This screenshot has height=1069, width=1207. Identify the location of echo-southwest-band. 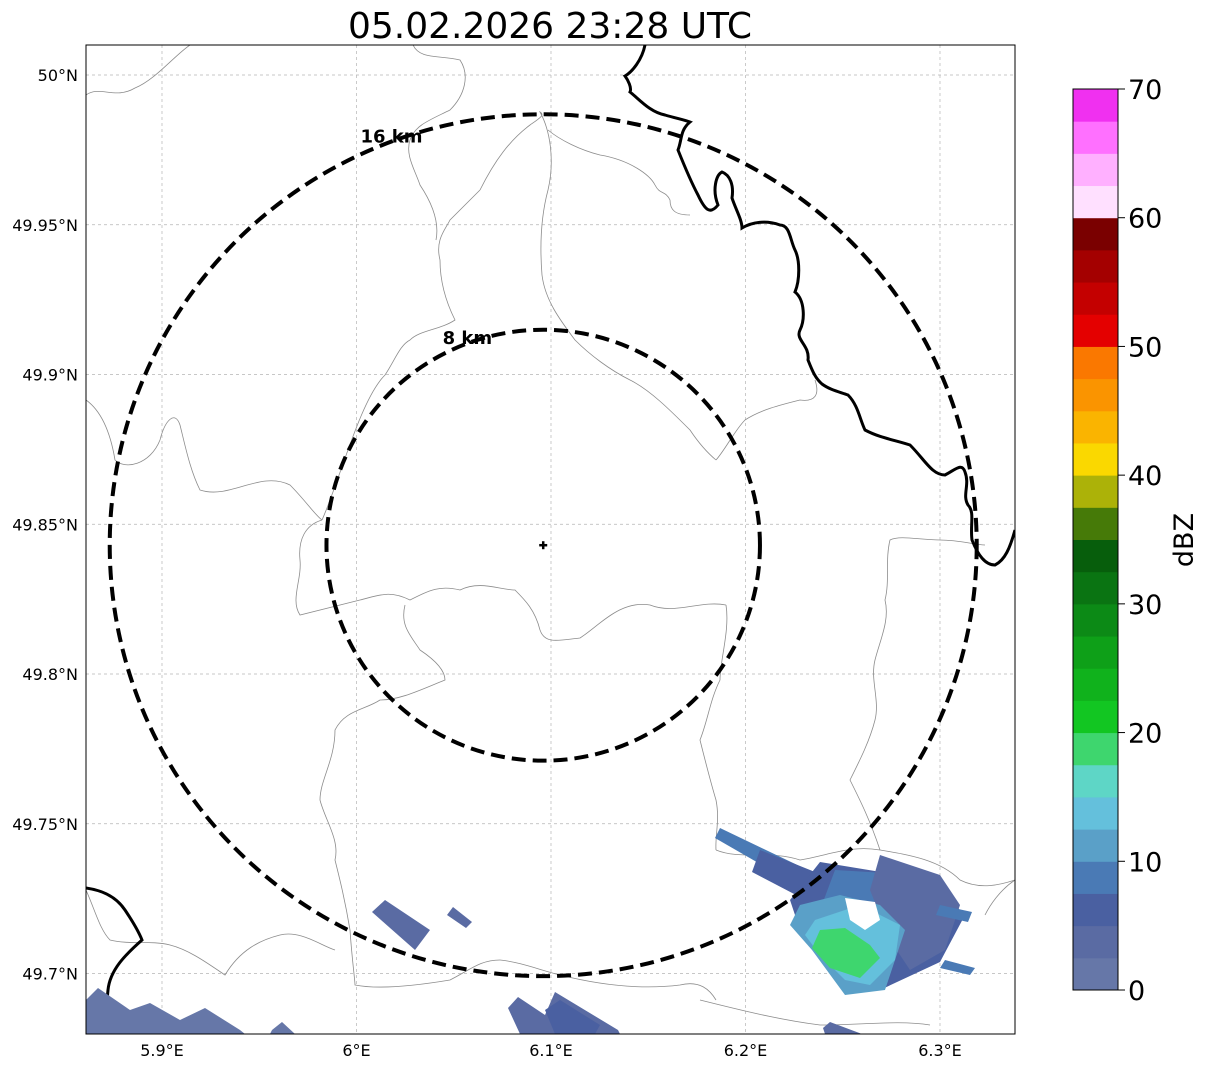
(190, 1011).